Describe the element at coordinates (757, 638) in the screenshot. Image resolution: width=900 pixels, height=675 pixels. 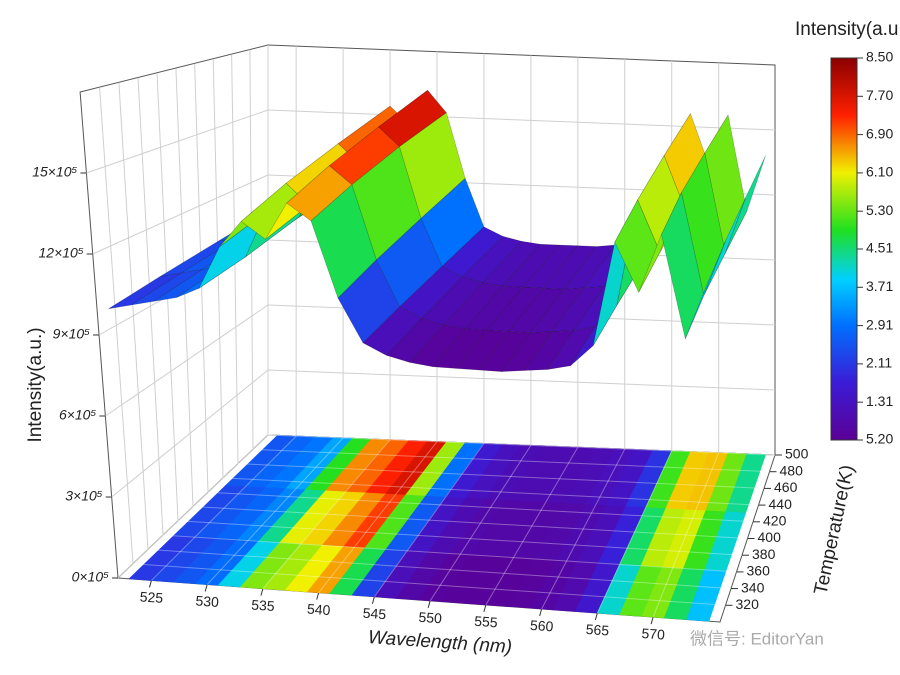
I see `watermark: 微信号: EditorYan` at that location.